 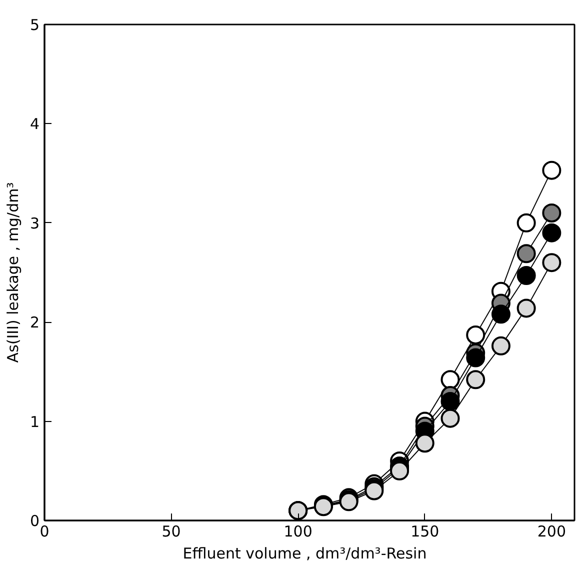 What do you see at coordinates (304, 553) in the screenshot?
I see `x-axis-title: Effluent volume , dm³/dm³-Resin` at bounding box center [304, 553].